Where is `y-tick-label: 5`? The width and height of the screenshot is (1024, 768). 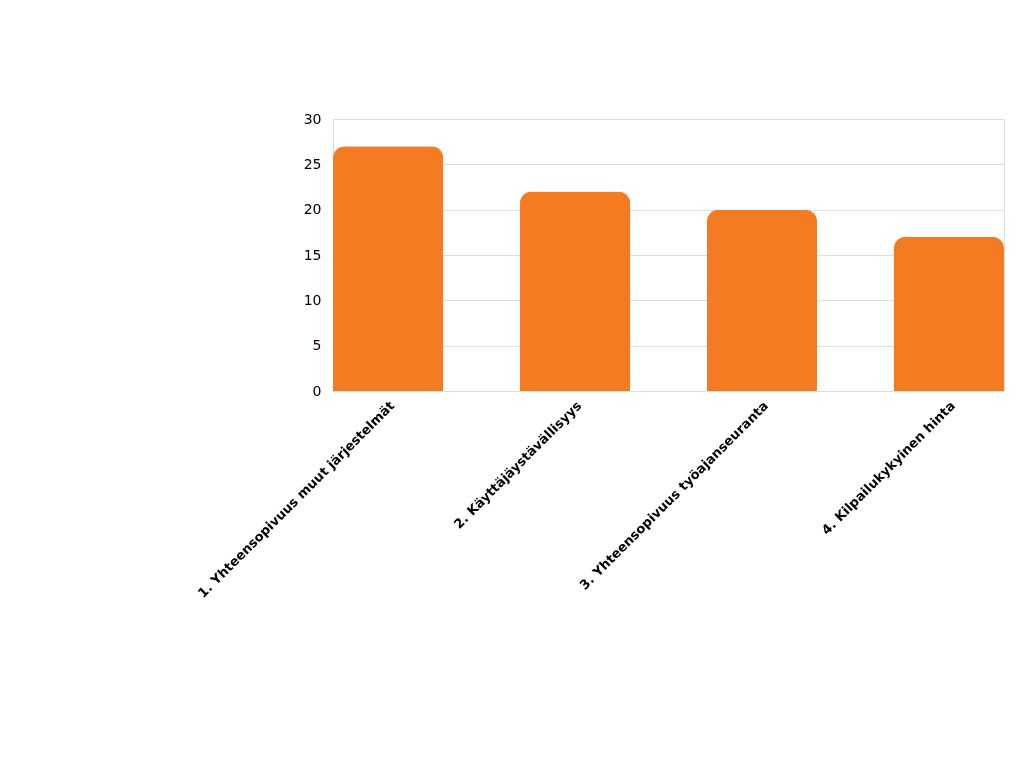 y-tick-label: 5 is located at coordinates (317, 345).